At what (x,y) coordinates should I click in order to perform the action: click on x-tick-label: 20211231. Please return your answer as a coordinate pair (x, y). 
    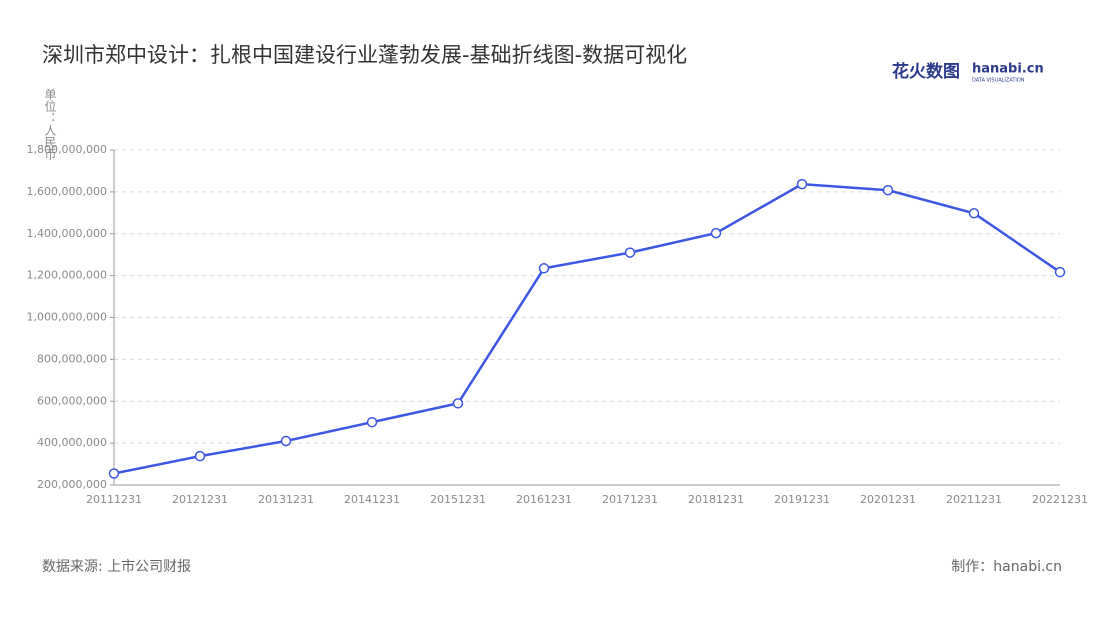
    Looking at the image, I should click on (974, 499).